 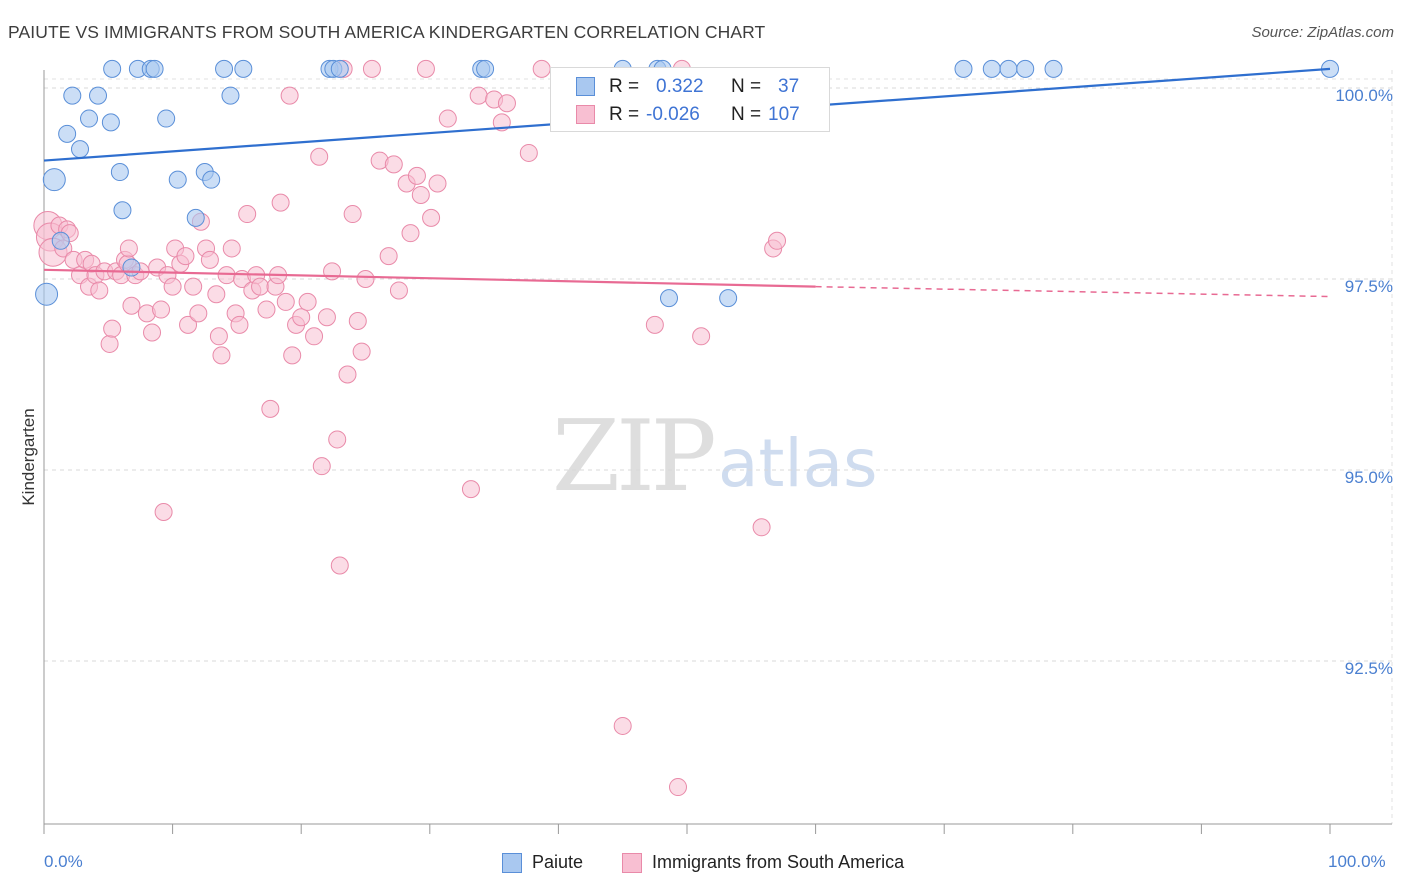 What do you see at coordinates (789, 86) in the screenshot?
I see `n-value-paiute: 37` at bounding box center [789, 86].